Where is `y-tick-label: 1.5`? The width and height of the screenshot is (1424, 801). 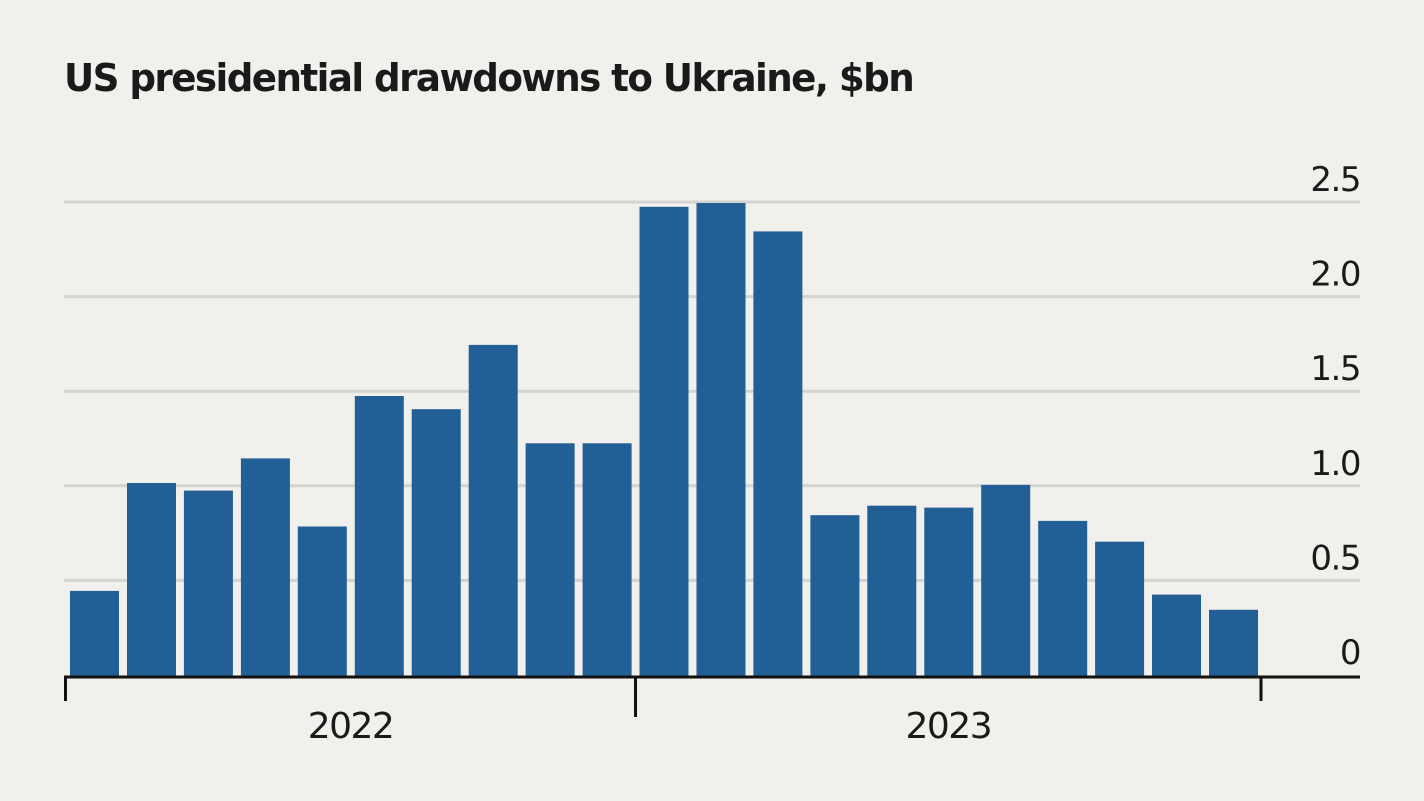
y-tick-label: 1.5 is located at coordinates (1335, 369).